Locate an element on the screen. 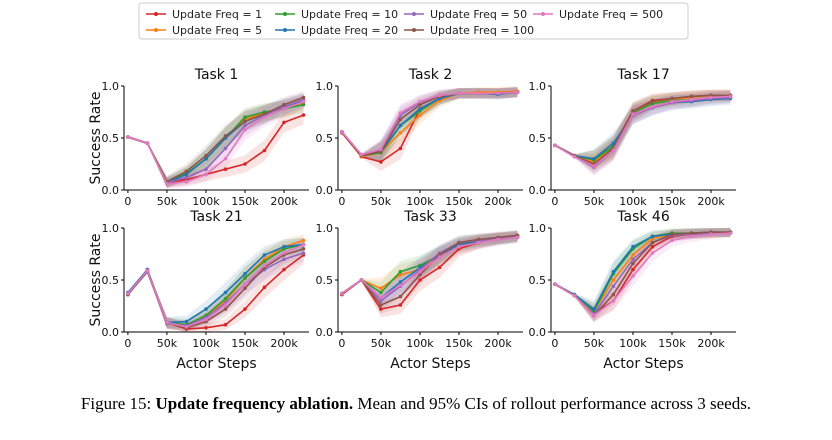  x-tick-label-task-1-3: 150k is located at coordinates (245, 201).